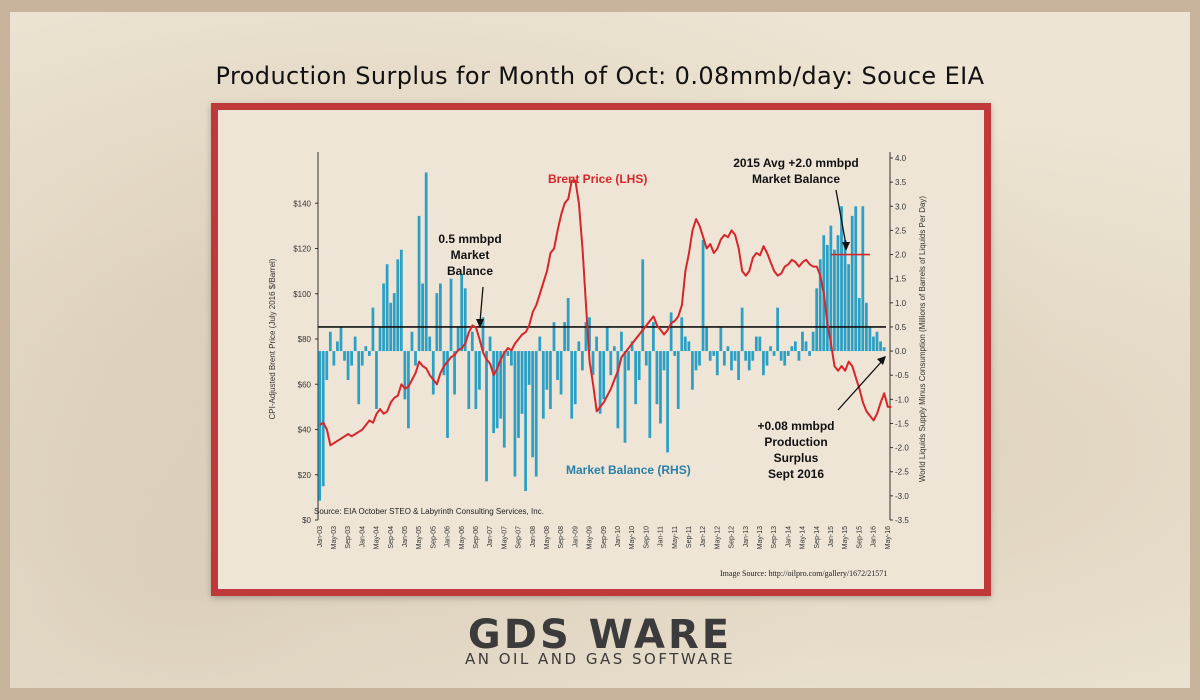 This screenshot has height=700, width=1200. What do you see at coordinates (320, 537) in the screenshot?
I see `x-axis-tick-label: Jan-03` at bounding box center [320, 537].